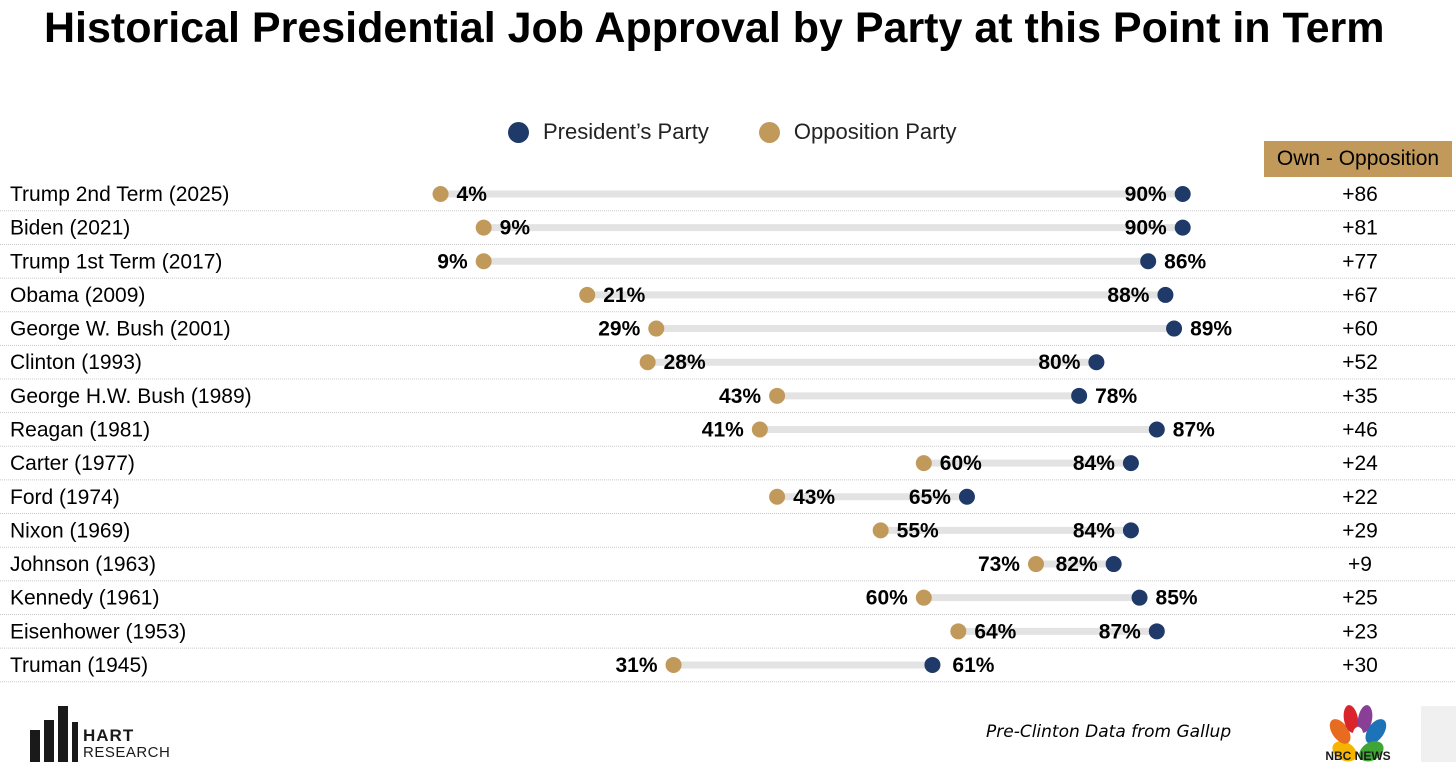 This screenshot has width=1456, height=775. I want to click on chart-row: Clinton (1993) 80% 28% +52, so click(728, 365).